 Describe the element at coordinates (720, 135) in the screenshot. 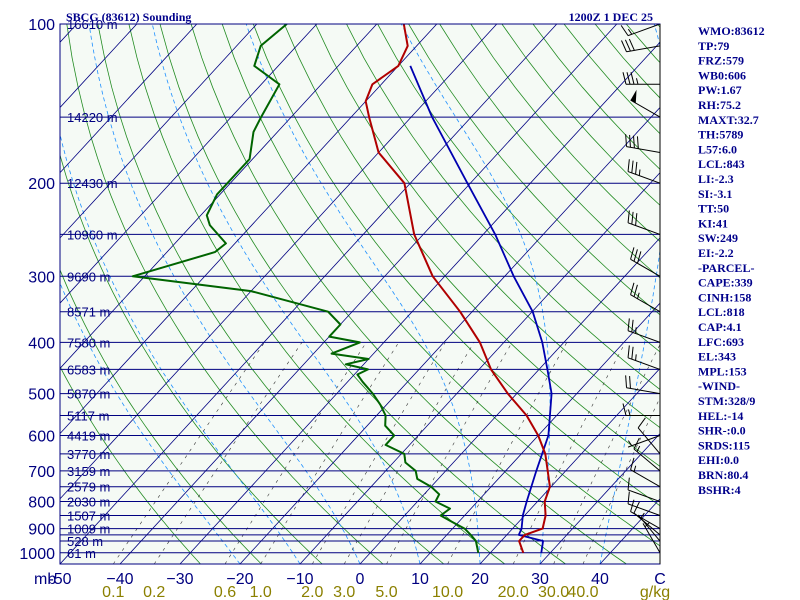

I see `index-item: TH:5789` at that location.